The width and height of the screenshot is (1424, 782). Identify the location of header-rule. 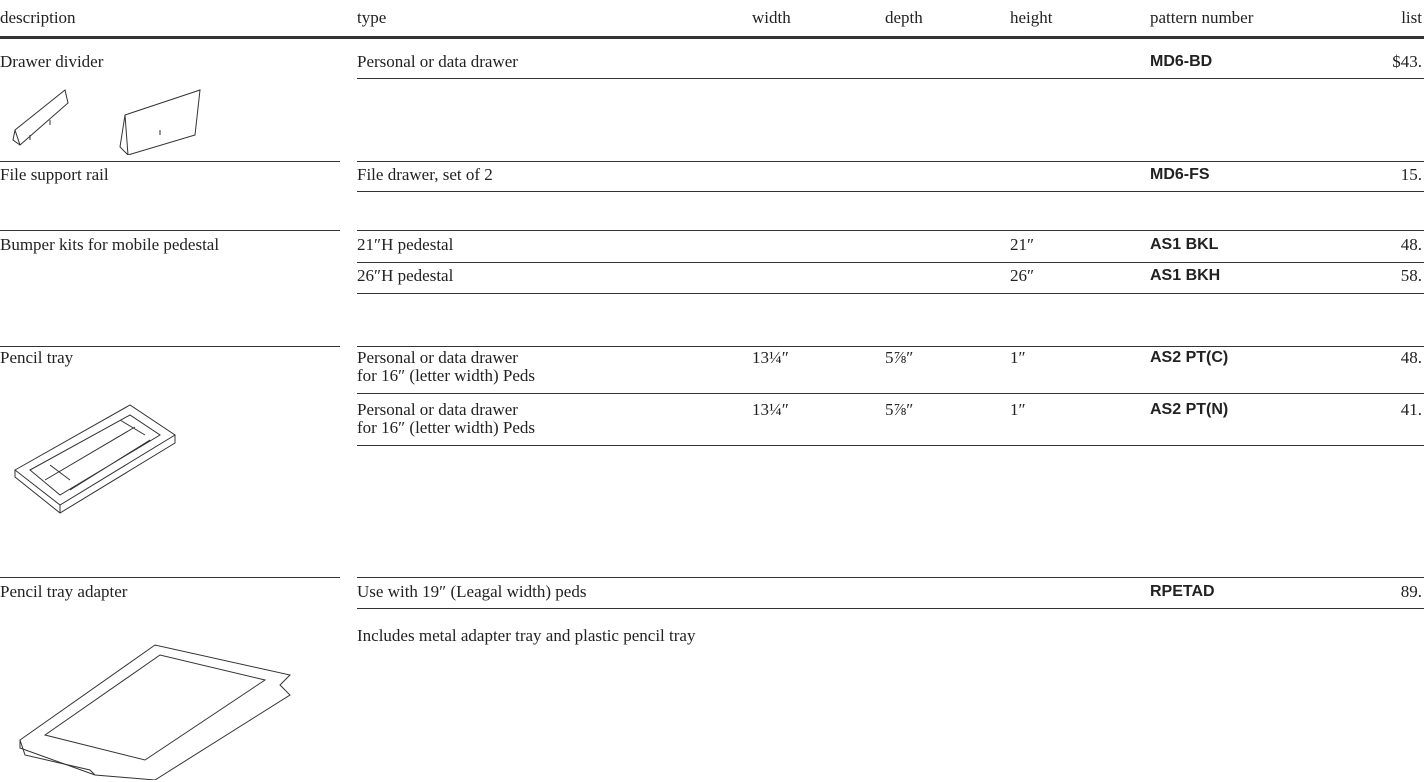
(712, 37).